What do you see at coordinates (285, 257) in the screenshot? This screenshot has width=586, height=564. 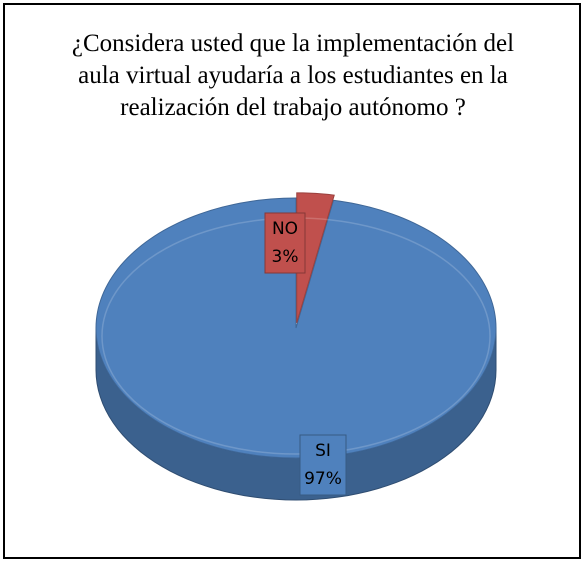 I see `data-label-value: 3%` at bounding box center [285, 257].